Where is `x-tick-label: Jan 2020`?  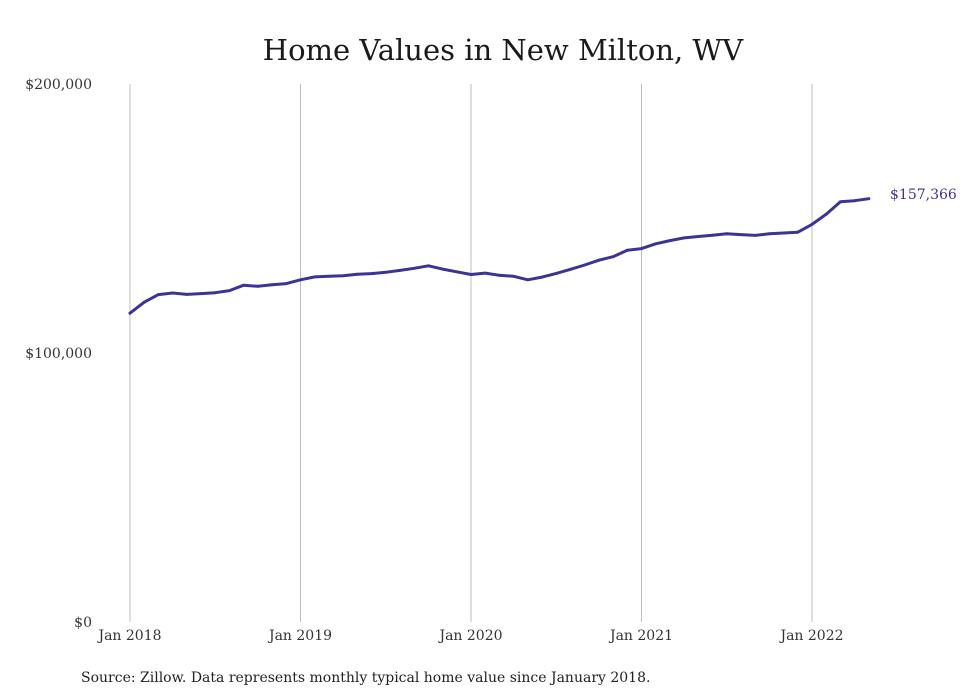
x-tick-label: Jan 2020 is located at coordinates (469, 636).